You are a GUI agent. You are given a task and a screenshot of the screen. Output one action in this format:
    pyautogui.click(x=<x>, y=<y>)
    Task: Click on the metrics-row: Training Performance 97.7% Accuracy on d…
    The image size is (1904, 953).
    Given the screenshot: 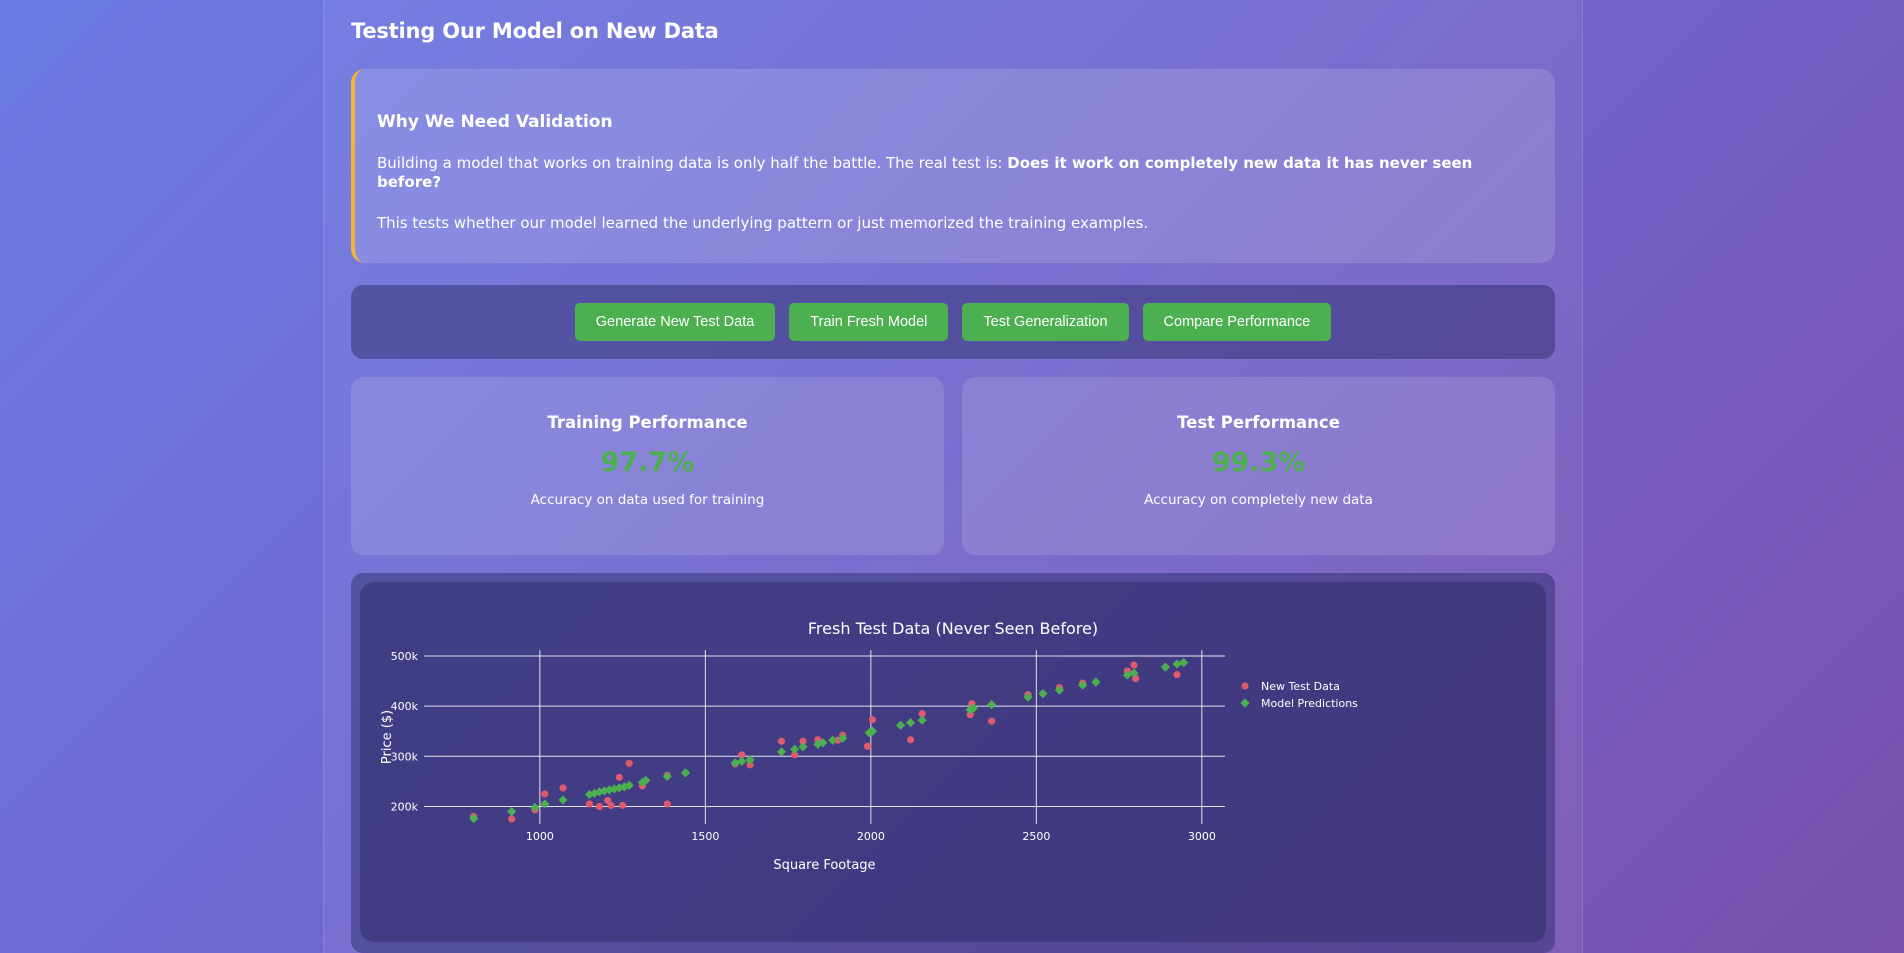 What is the action you would take?
    pyautogui.click(x=953, y=466)
    